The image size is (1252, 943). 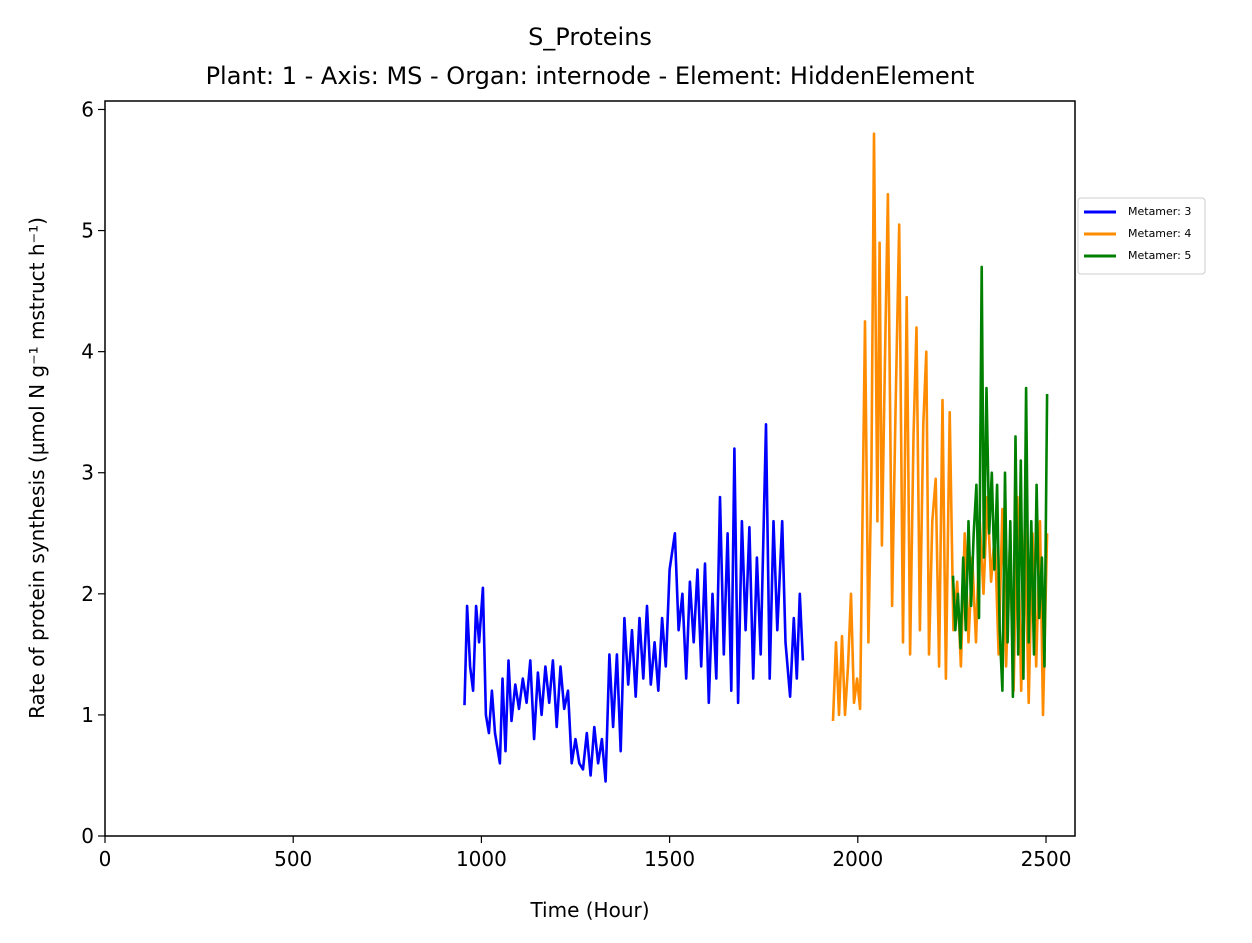 I want to click on y-tick-label: 6, so click(x=87, y=109).